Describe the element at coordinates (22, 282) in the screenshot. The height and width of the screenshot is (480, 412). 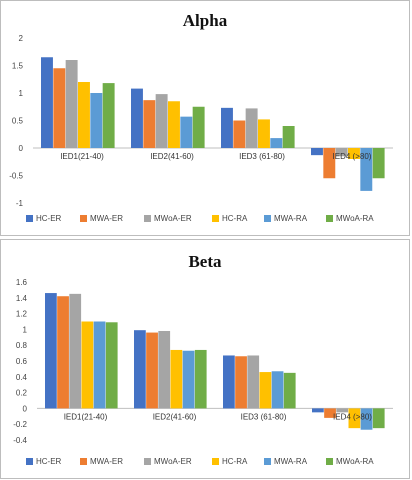
I see `y-tick-label: 1.6` at that location.